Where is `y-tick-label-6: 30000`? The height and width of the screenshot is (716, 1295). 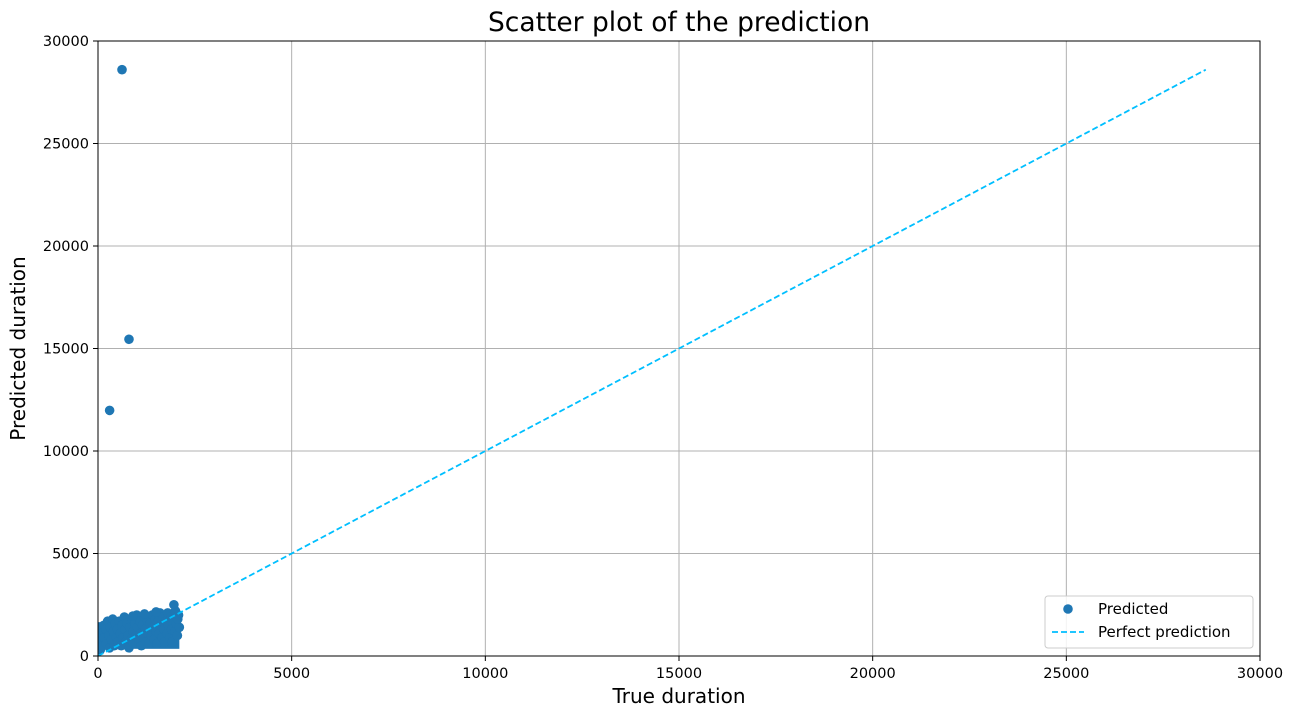
y-tick-label-6: 30000 is located at coordinates (66, 42).